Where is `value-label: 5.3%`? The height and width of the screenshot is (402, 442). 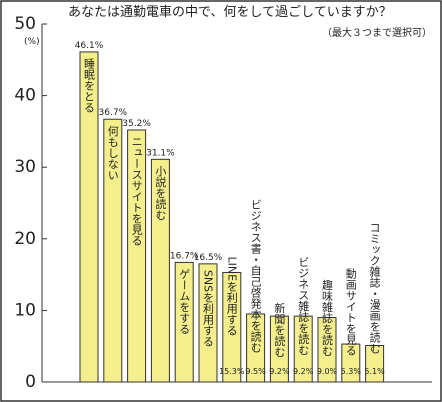
value-label: 5.3% is located at coordinates (351, 371).